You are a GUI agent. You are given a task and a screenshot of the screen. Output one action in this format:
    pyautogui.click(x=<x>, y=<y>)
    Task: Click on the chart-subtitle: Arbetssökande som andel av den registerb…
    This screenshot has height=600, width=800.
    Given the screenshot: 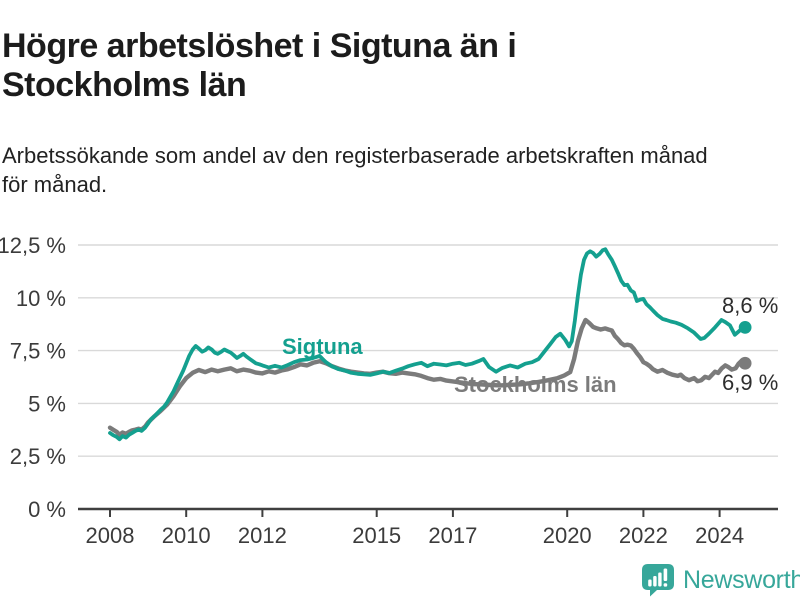 What is the action you would take?
    pyautogui.click(x=355, y=170)
    